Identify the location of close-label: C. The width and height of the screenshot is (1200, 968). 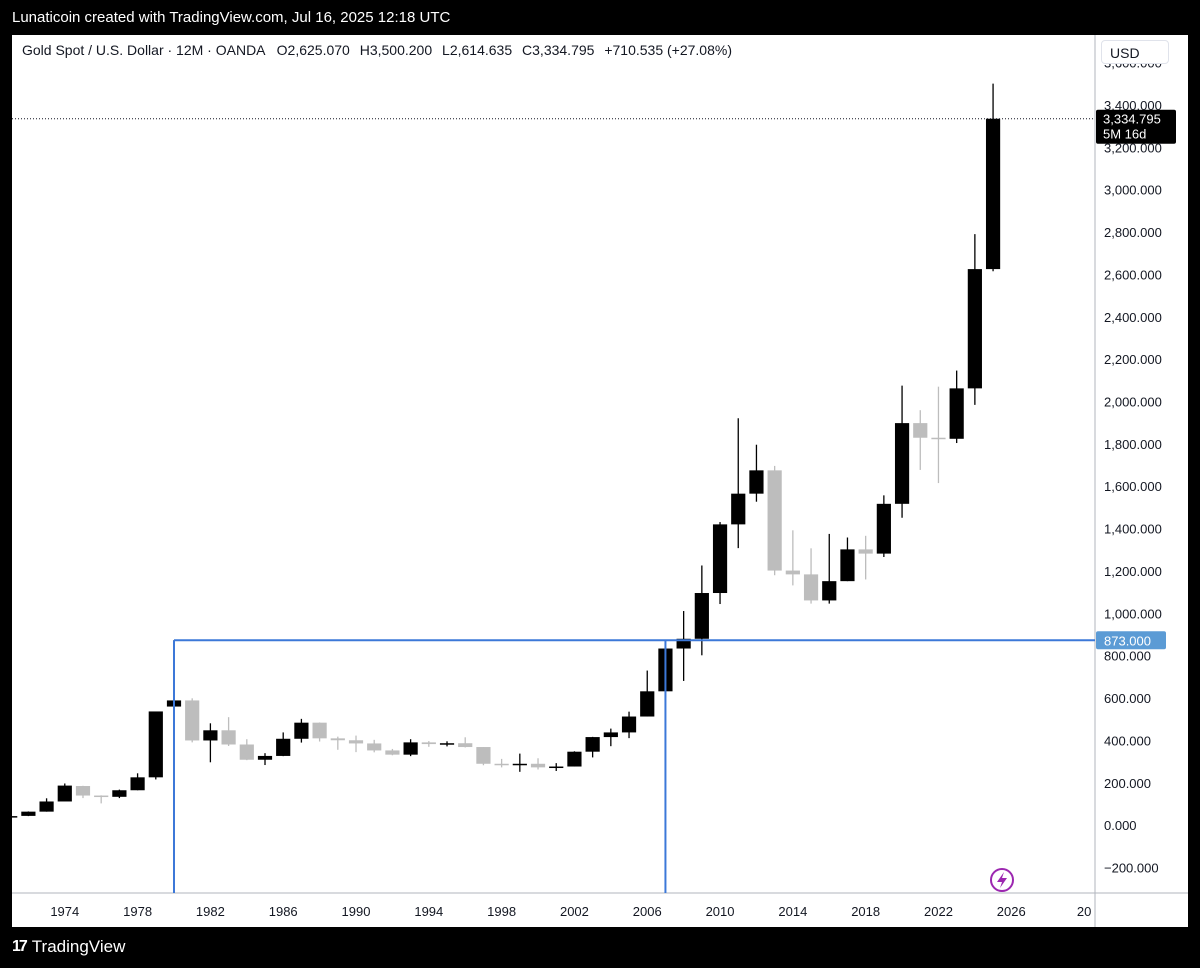
(527, 50).